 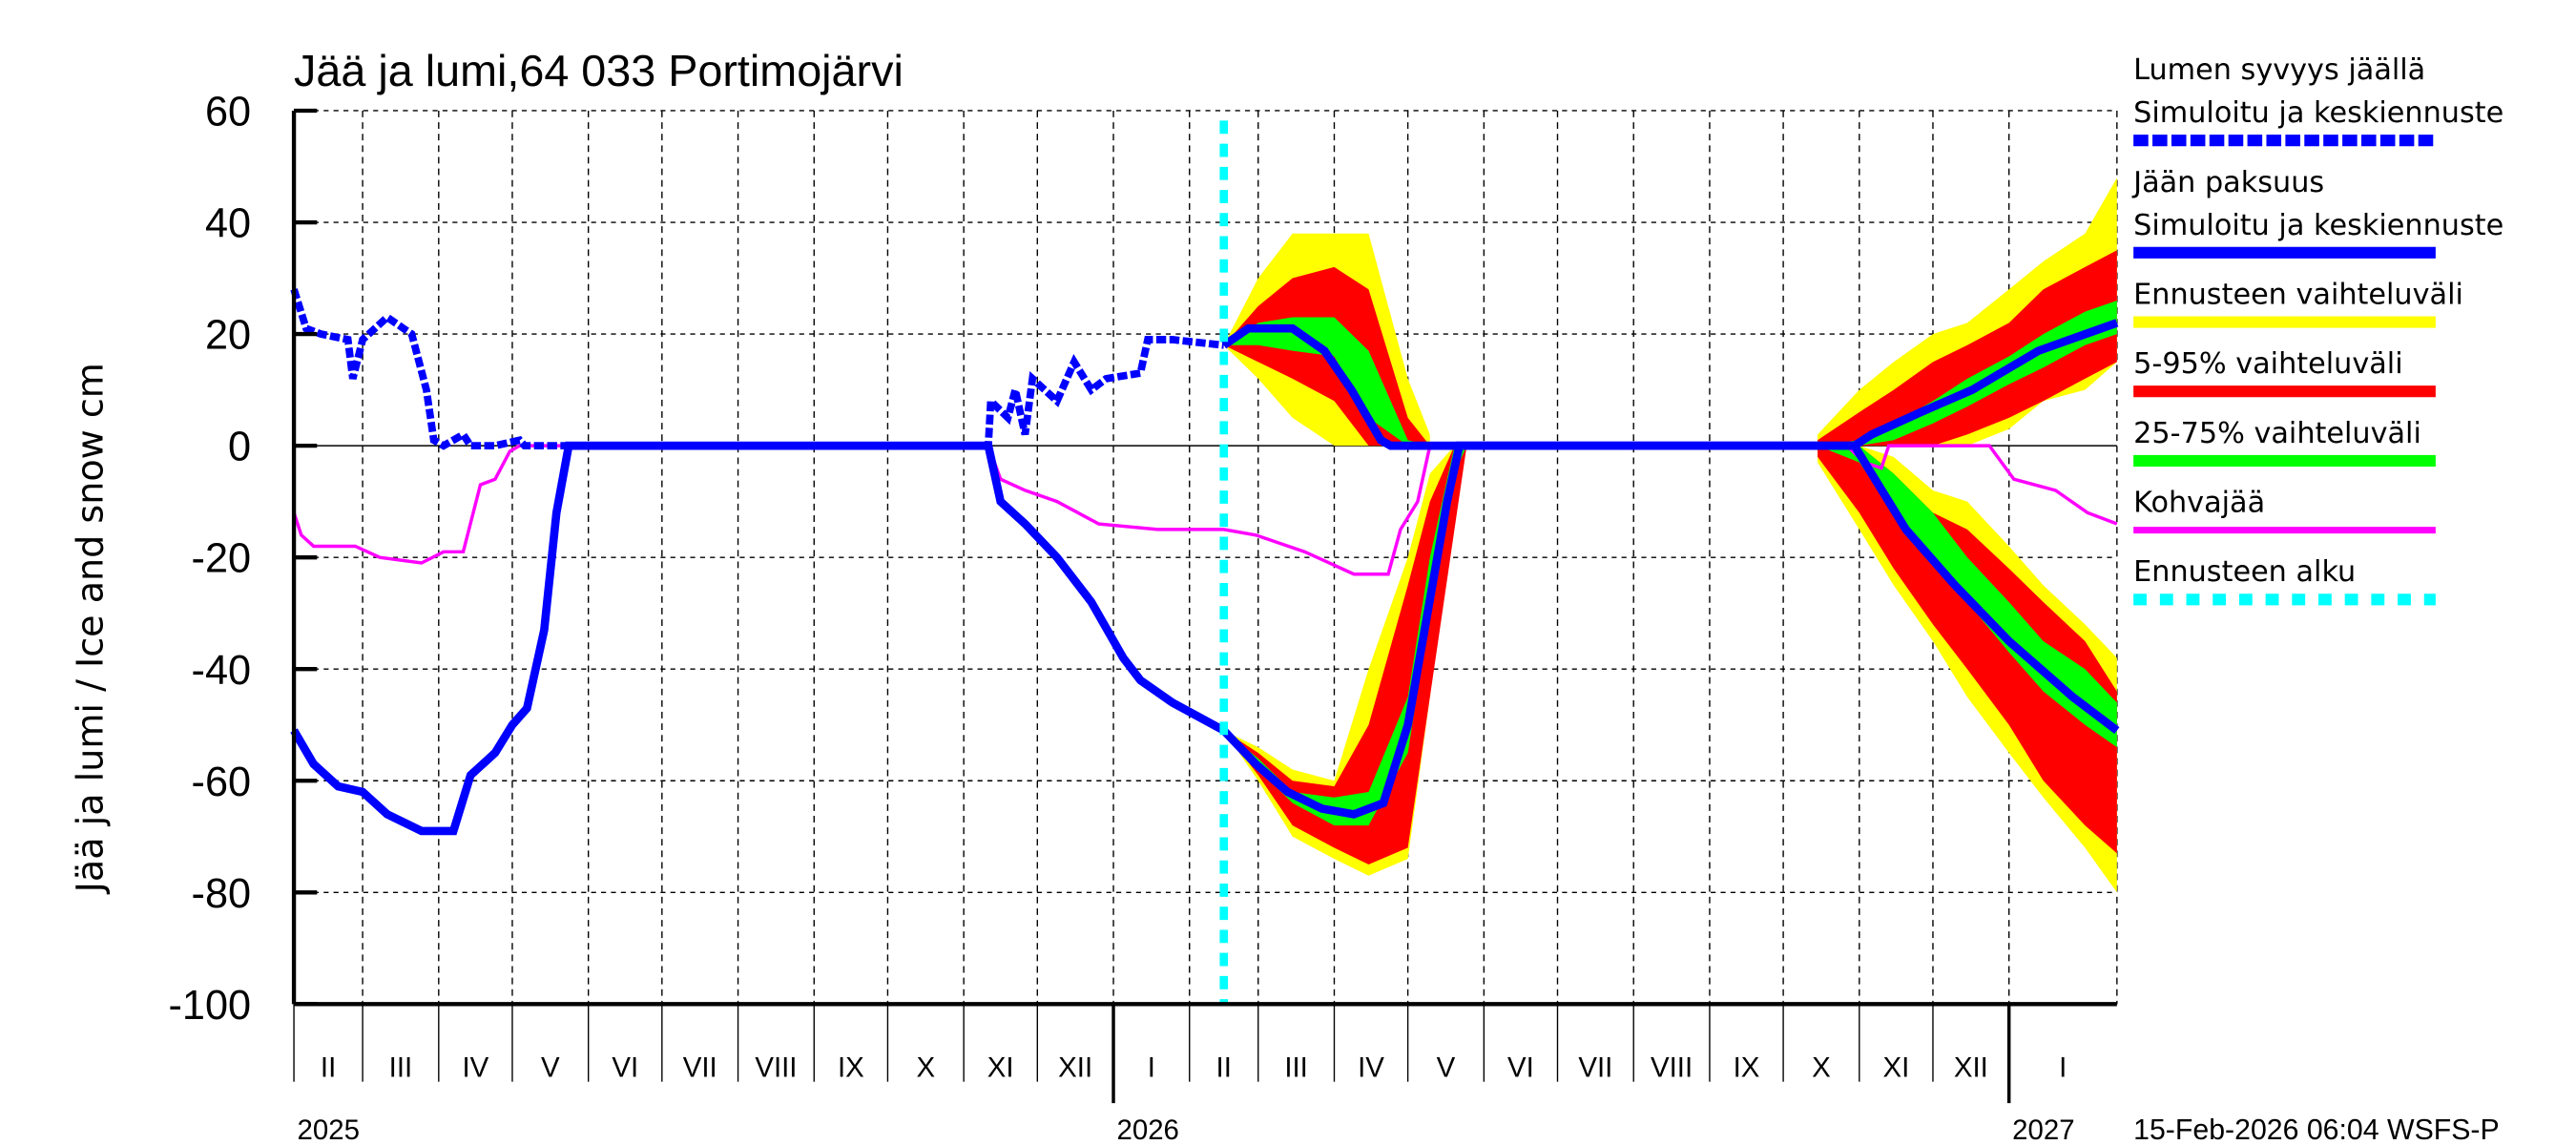 I want to click on y-tick-label: -40, so click(x=222, y=671).